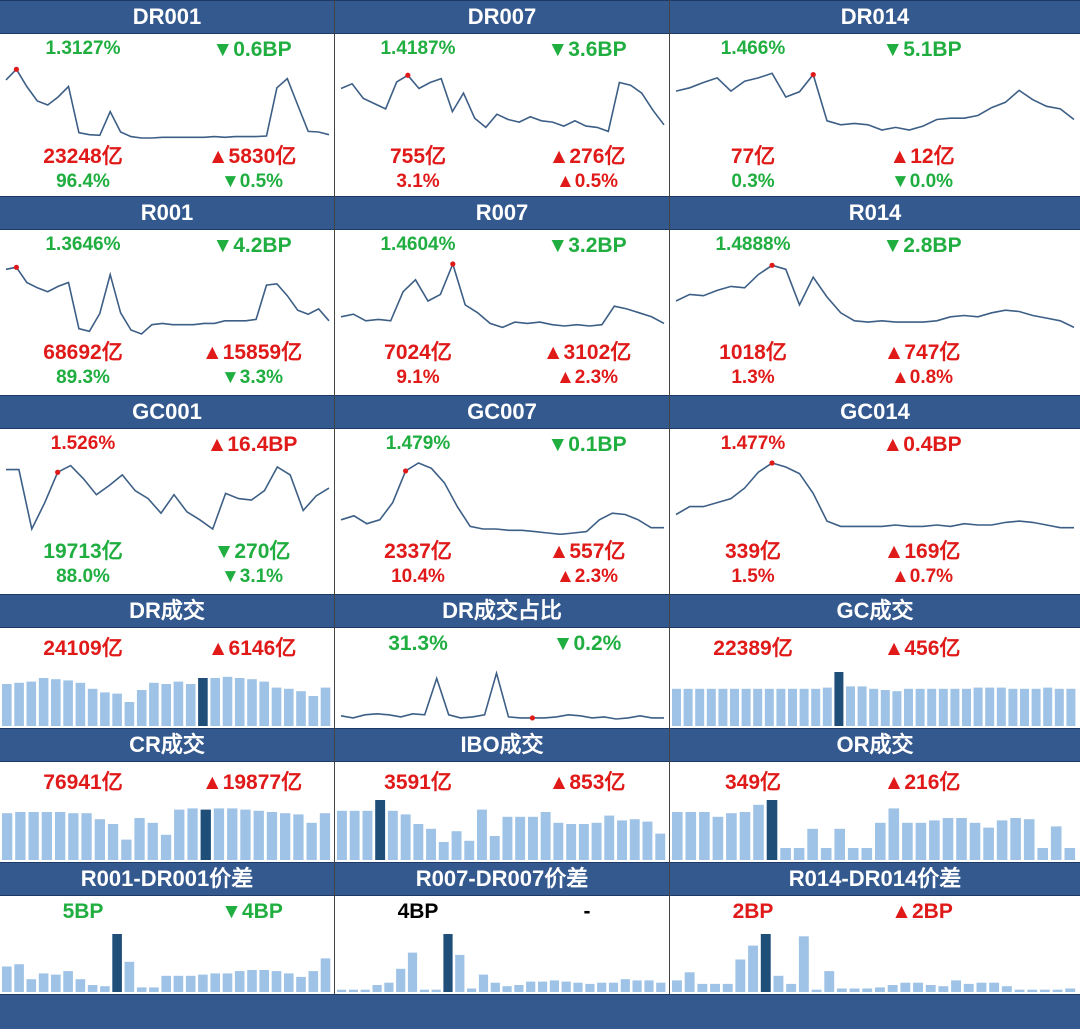 Image resolution: width=1080 pixels, height=1029 pixels. I want to click on volume-change-value: 557亿, so click(597, 551).